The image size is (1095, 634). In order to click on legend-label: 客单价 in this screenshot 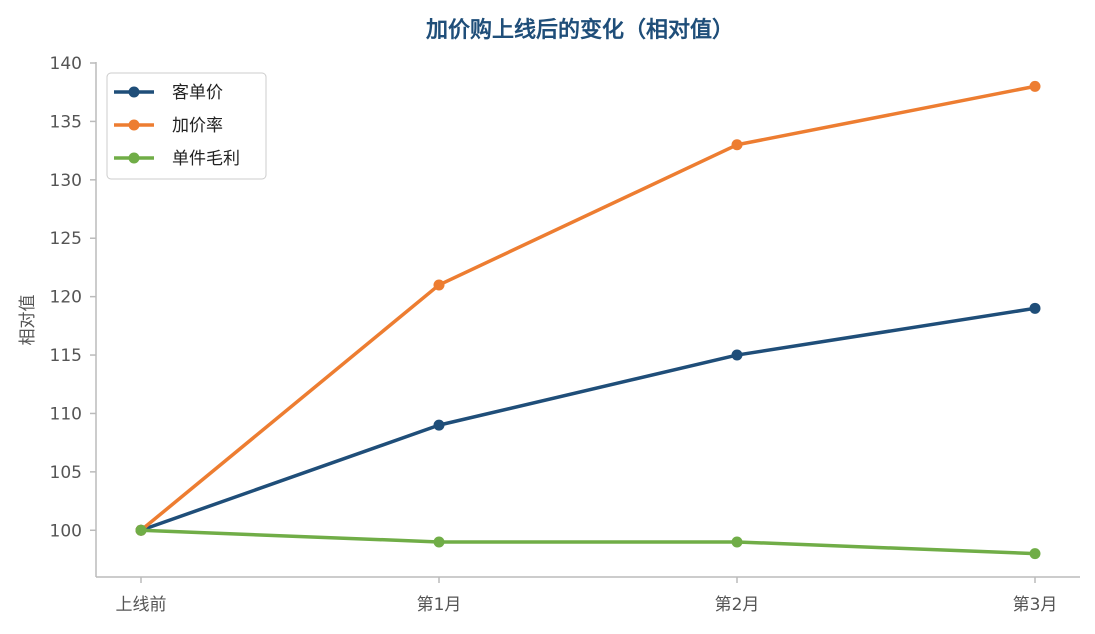, I will do `click(197, 93)`.